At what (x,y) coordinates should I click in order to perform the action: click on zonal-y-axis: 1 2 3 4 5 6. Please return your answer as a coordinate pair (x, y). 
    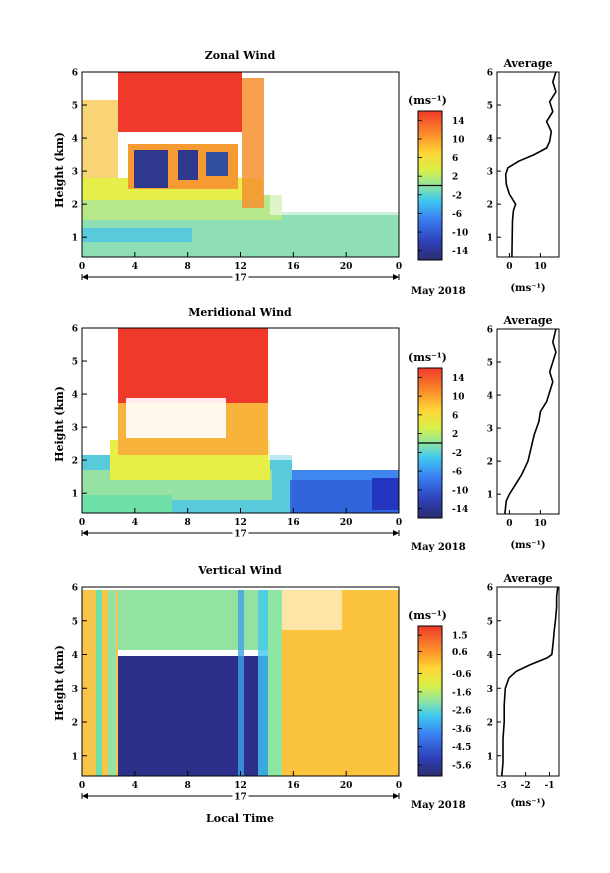
    Looking at the image, I should click on (79, 156).